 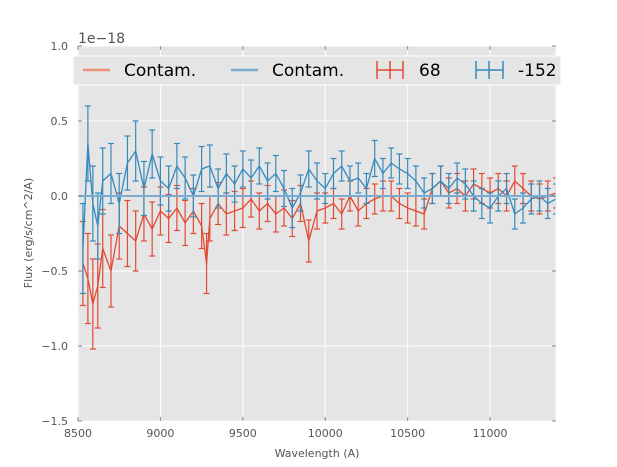 I want to click on y-offset-label: 1e−18, so click(x=101, y=39).